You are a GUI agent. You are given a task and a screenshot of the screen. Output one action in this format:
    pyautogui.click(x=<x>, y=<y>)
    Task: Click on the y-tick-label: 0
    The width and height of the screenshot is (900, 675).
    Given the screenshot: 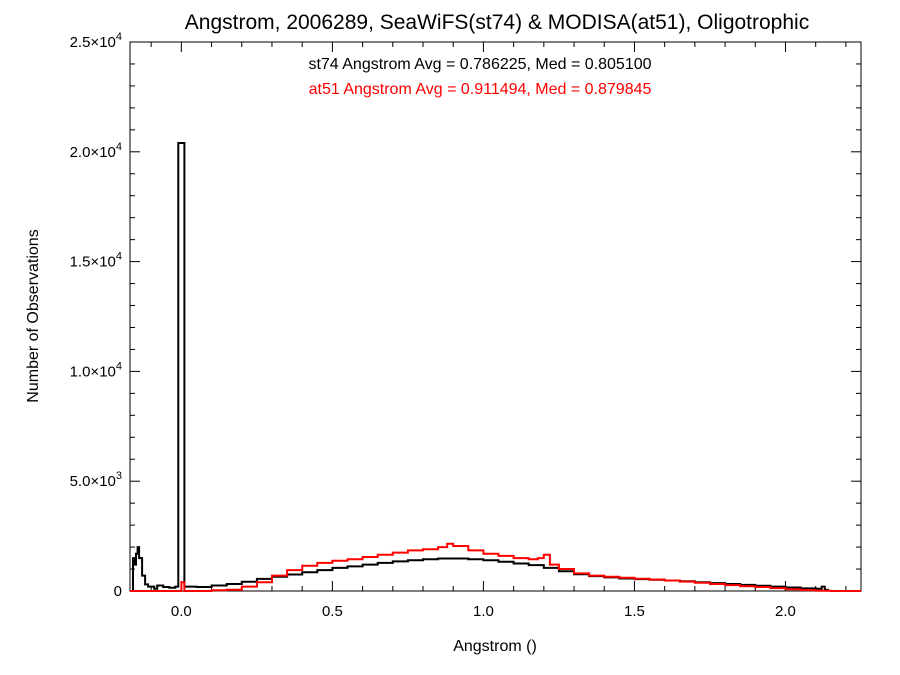 What is the action you would take?
    pyautogui.click(x=118, y=591)
    